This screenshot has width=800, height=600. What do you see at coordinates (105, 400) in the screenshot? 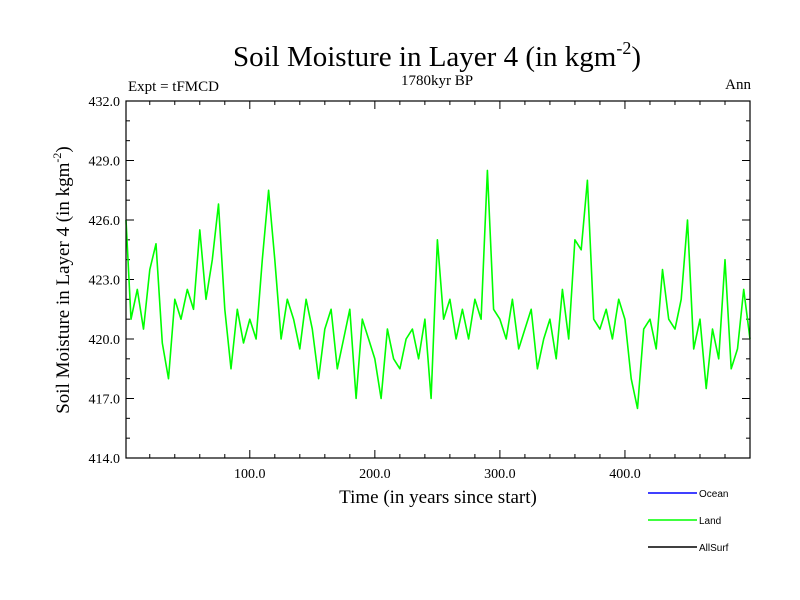
I see `y-tick-label: 417.0` at bounding box center [105, 400].